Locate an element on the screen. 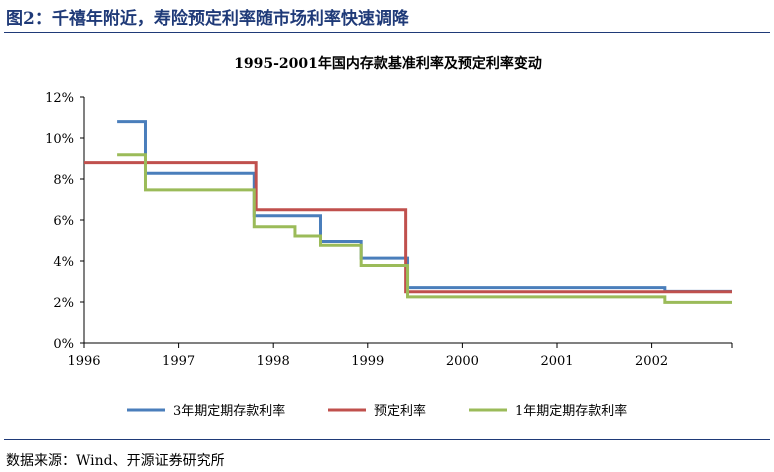 This screenshot has height=472, width=774. title-divider is located at coordinates (387, 32).